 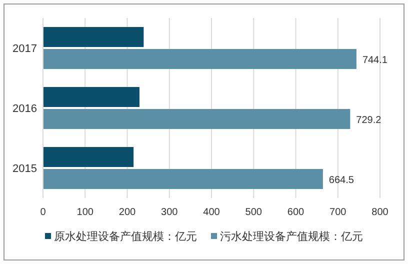 What do you see at coordinates (24, 49) in the screenshot?
I see `y-tick-label: 2017` at bounding box center [24, 49].